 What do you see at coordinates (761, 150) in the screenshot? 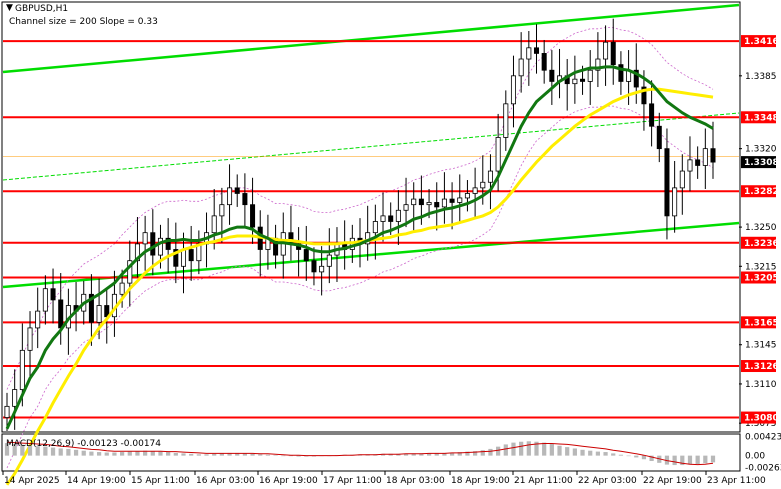
I see `price-tick-label: 1.3320` at bounding box center [761, 150].